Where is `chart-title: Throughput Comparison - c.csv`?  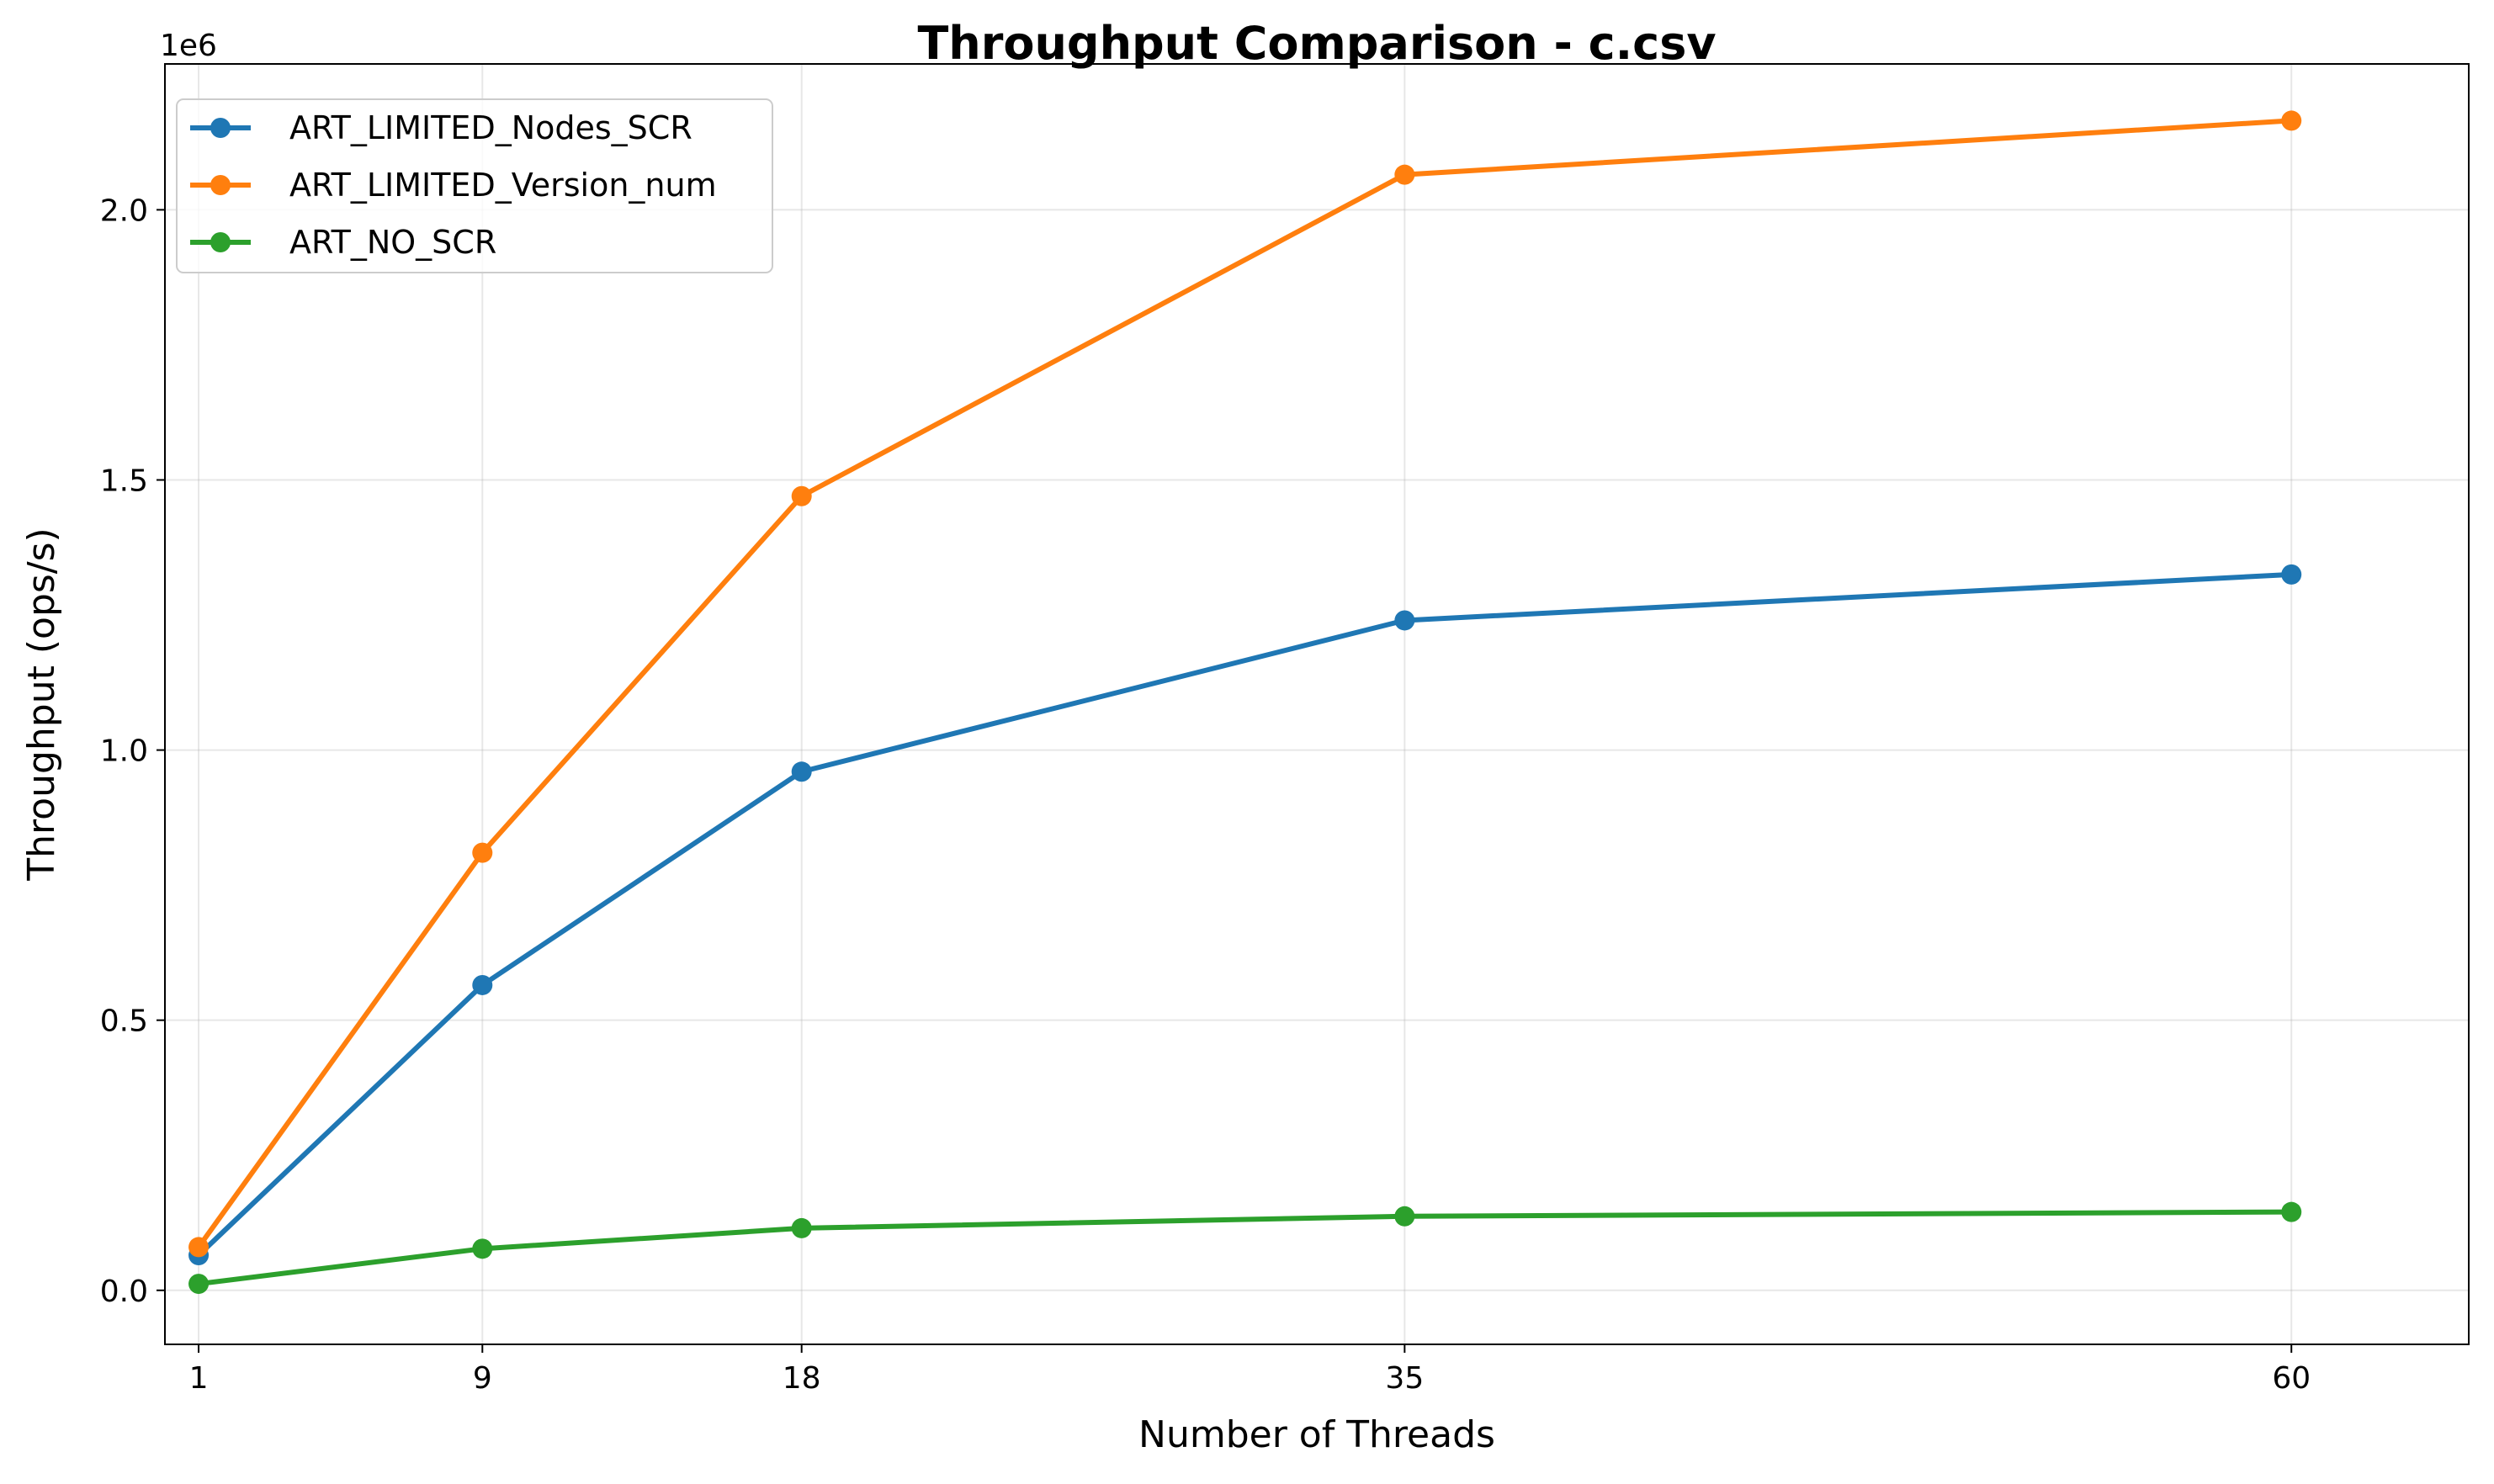 chart-title: Throughput Comparison - c.csv is located at coordinates (1317, 43).